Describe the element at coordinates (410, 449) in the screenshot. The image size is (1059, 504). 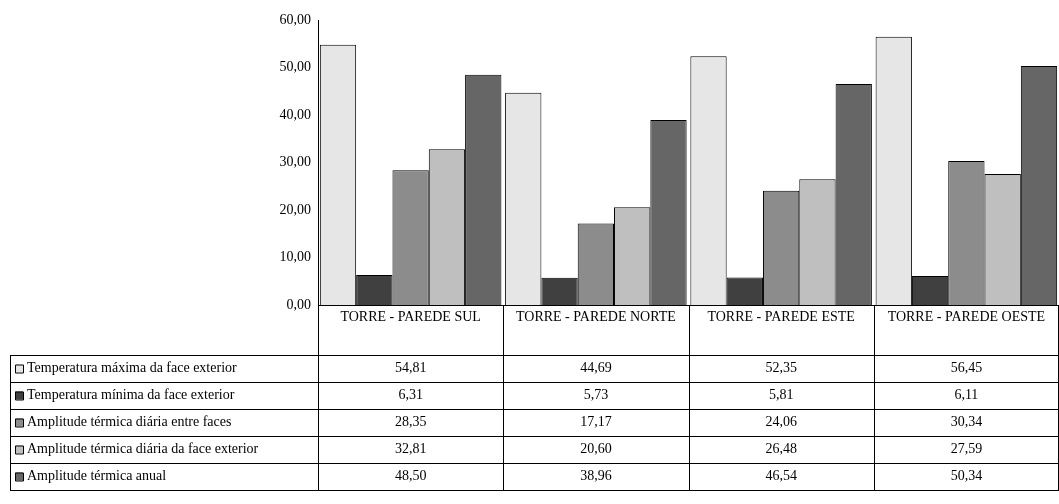
I see `data-label: 32,81` at that location.